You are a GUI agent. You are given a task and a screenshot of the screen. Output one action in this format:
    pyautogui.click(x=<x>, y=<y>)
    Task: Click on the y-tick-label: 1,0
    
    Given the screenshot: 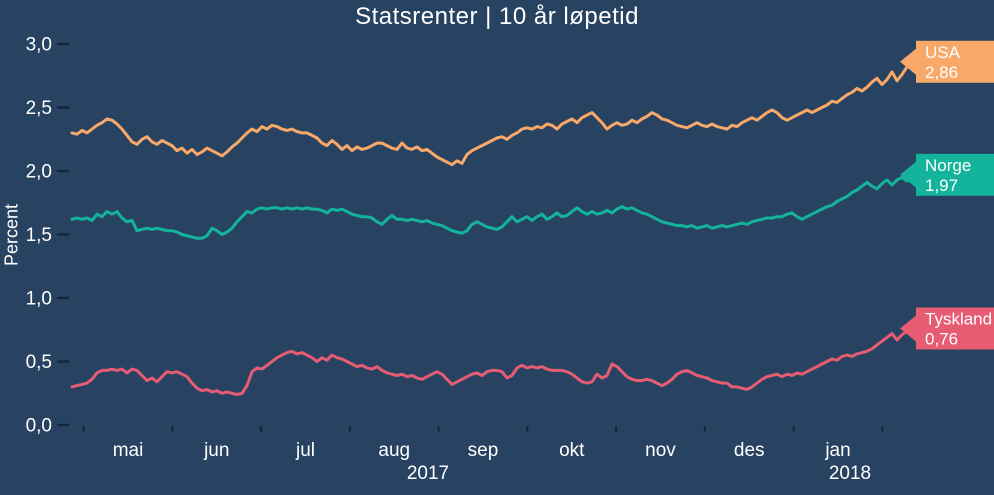 What is the action you would take?
    pyautogui.click(x=39, y=299)
    